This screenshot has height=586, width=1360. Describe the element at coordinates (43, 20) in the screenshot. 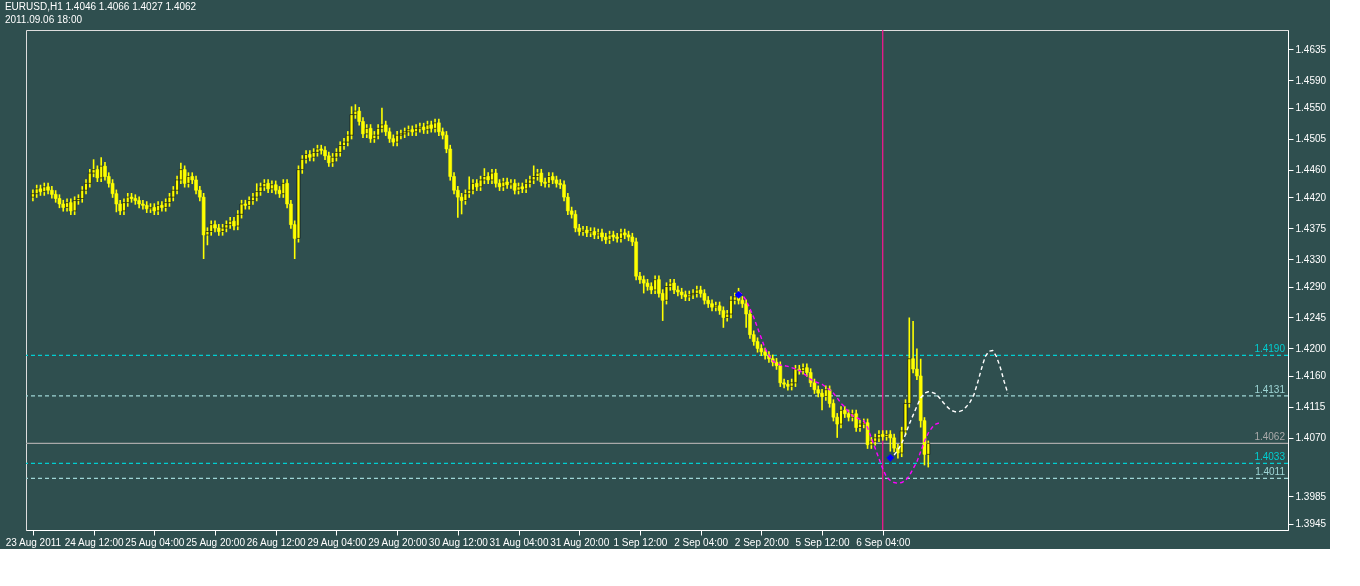

I see `chart-subtitle: 2011.09.06 18:00` at that location.